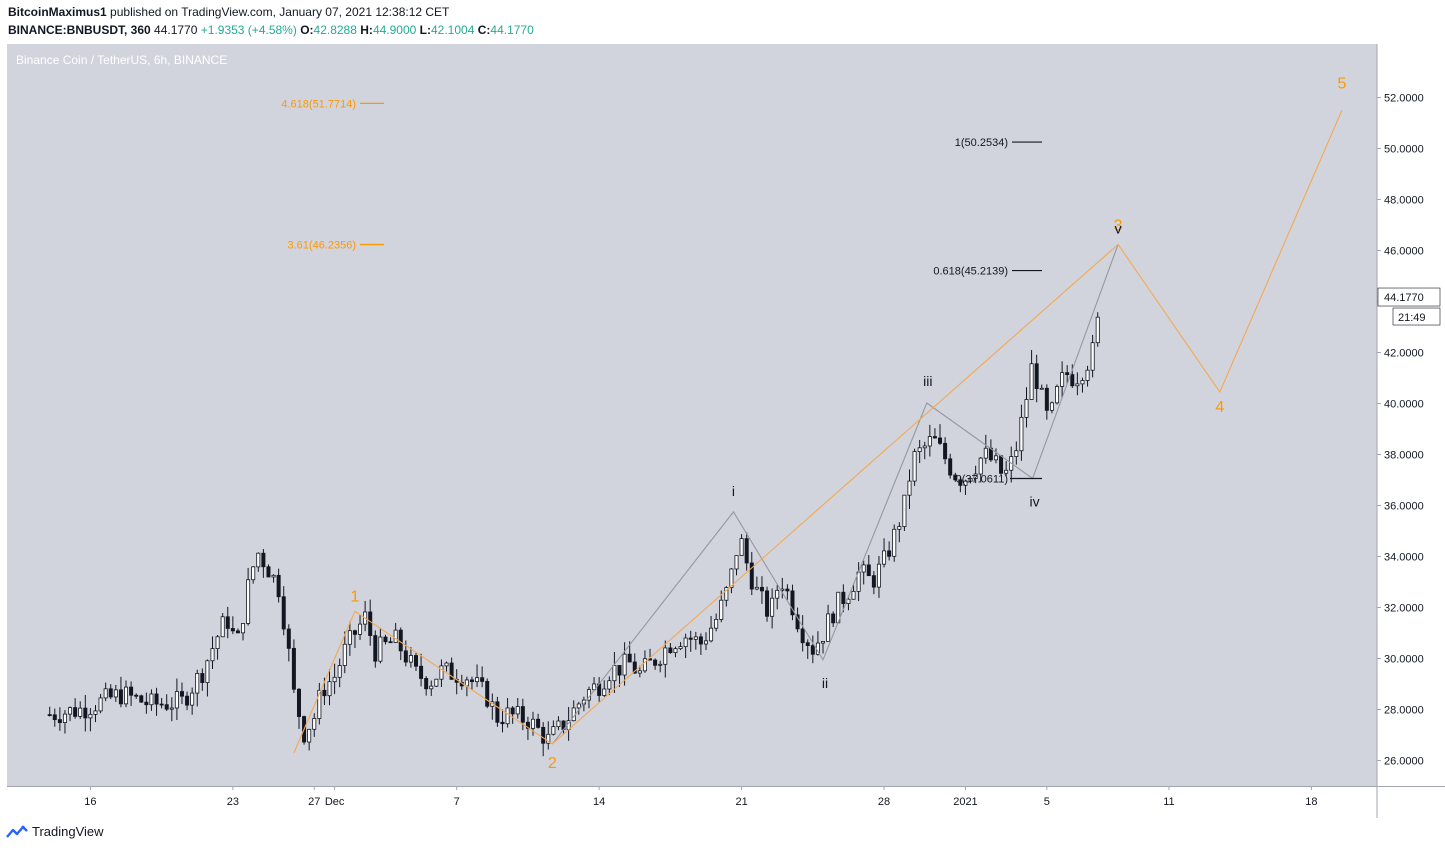  Describe the element at coordinates (55, 831) in the screenshot. I see `tradingview-logo: TradingView` at that location.